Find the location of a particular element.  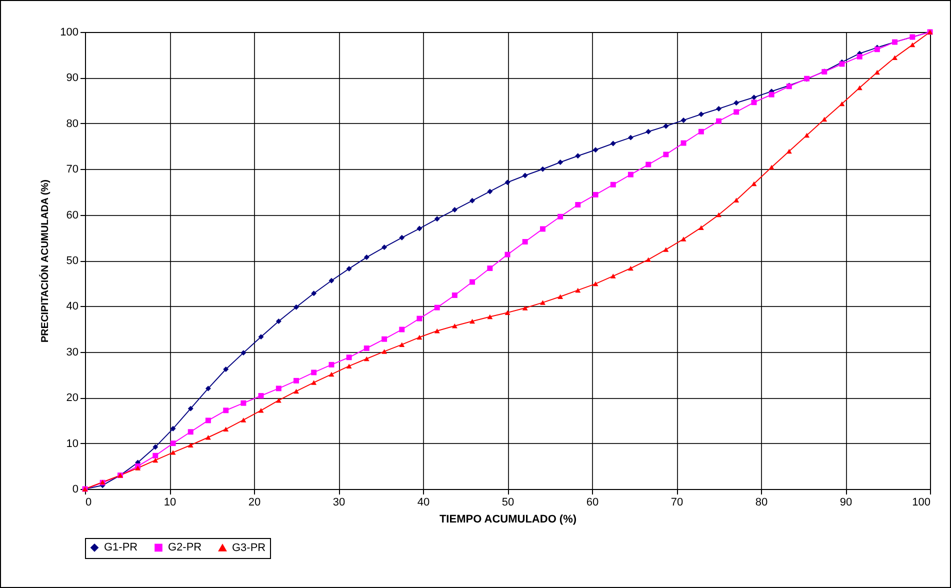

y-tick-label: 90 is located at coordinates (72, 78).